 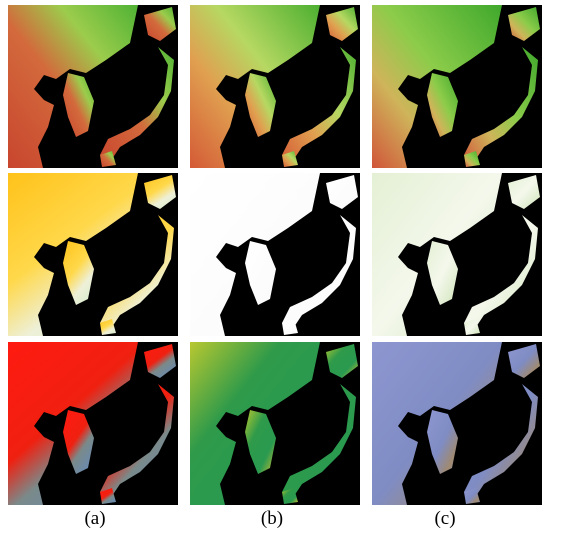 What do you see at coordinates (272, 518) in the screenshot?
I see `caption: (b)` at bounding box center [272, 518].